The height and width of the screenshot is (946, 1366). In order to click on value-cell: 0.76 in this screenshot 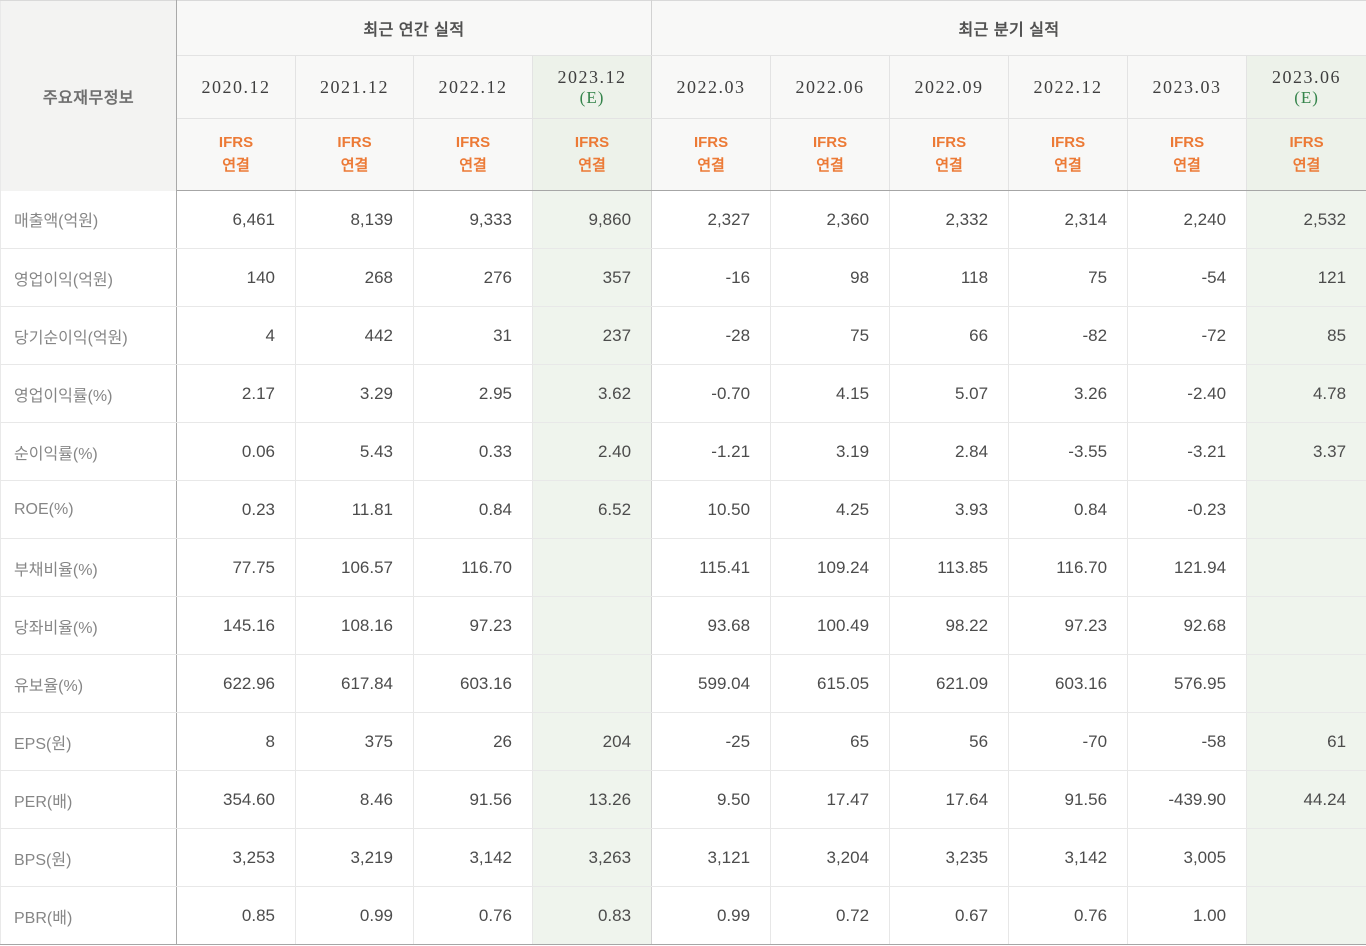, I will do `click(473, 915)`.